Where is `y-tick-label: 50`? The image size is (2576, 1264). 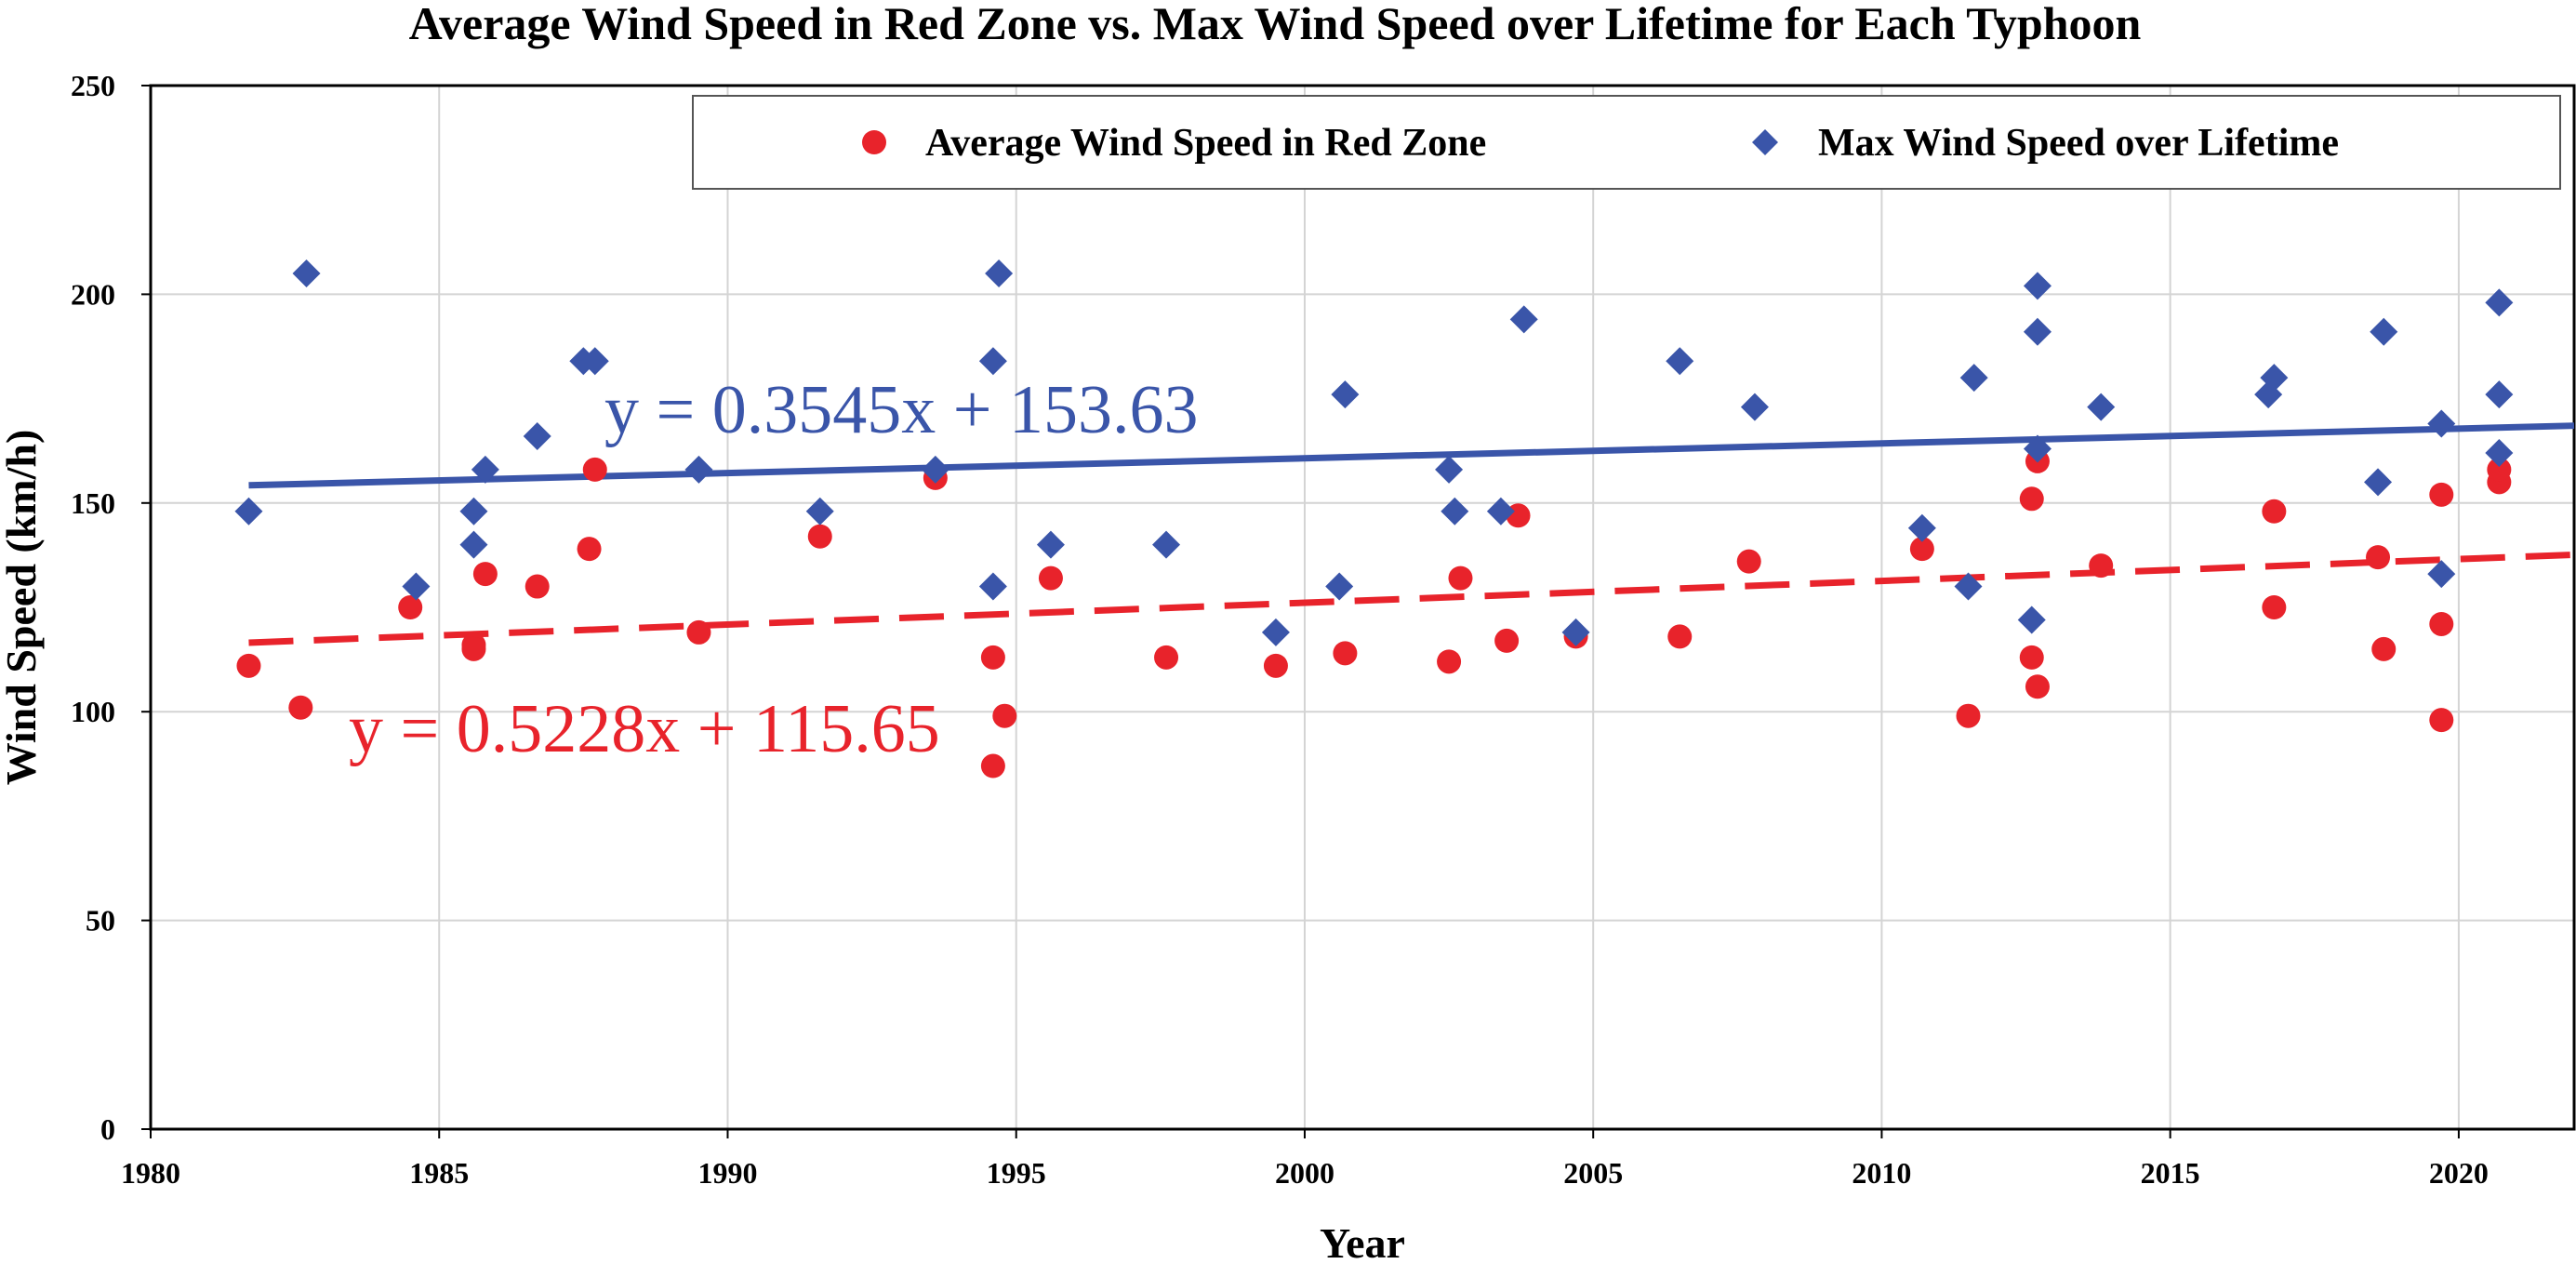 y-tick-label: 50 is located at coordinates (100, 921).